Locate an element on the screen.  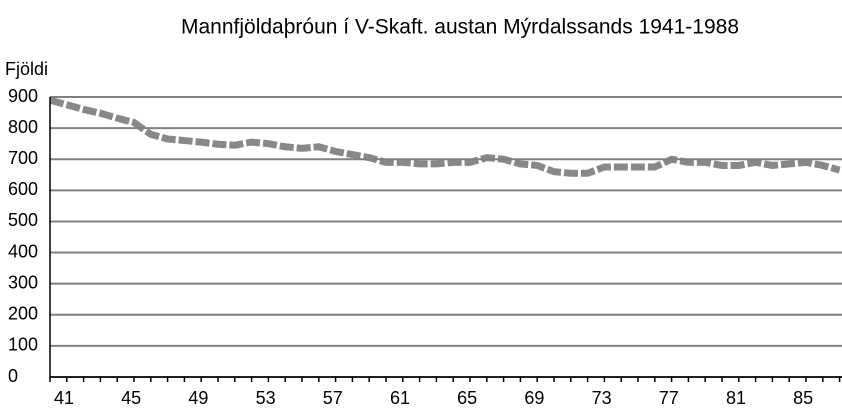
y-tick-label: 300 is located at coordinates (23, 282).